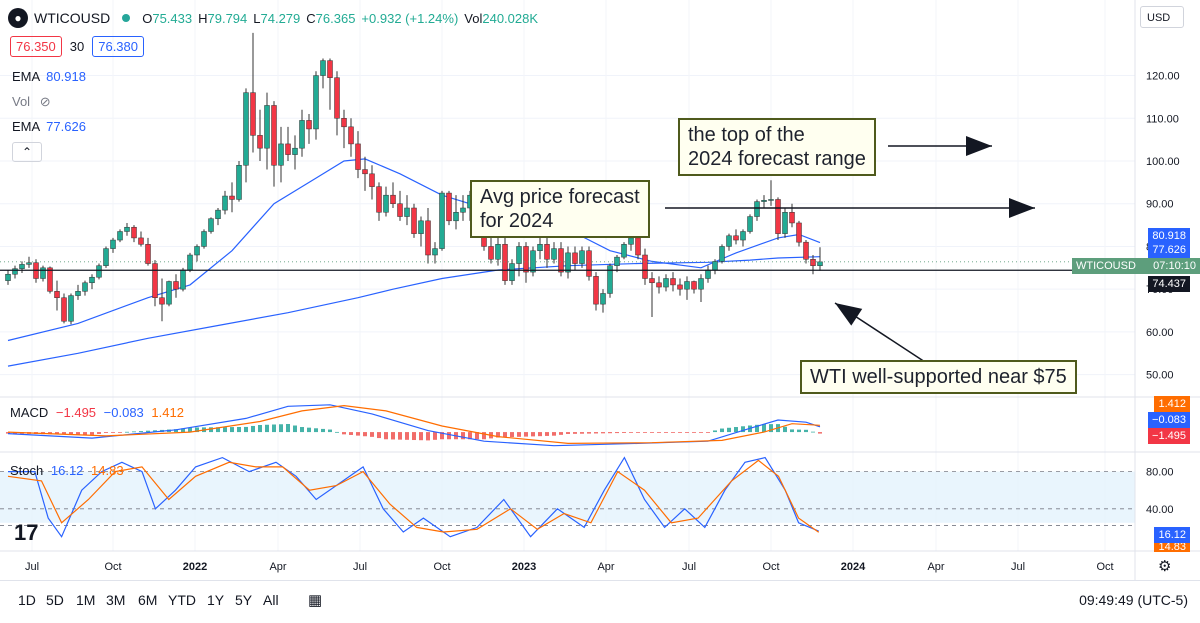 The height and width of the screenshot is (623, 1200). Describe the element at coordinates (413, 496) in the screenshot. I see `stoch-d-line` at that location.